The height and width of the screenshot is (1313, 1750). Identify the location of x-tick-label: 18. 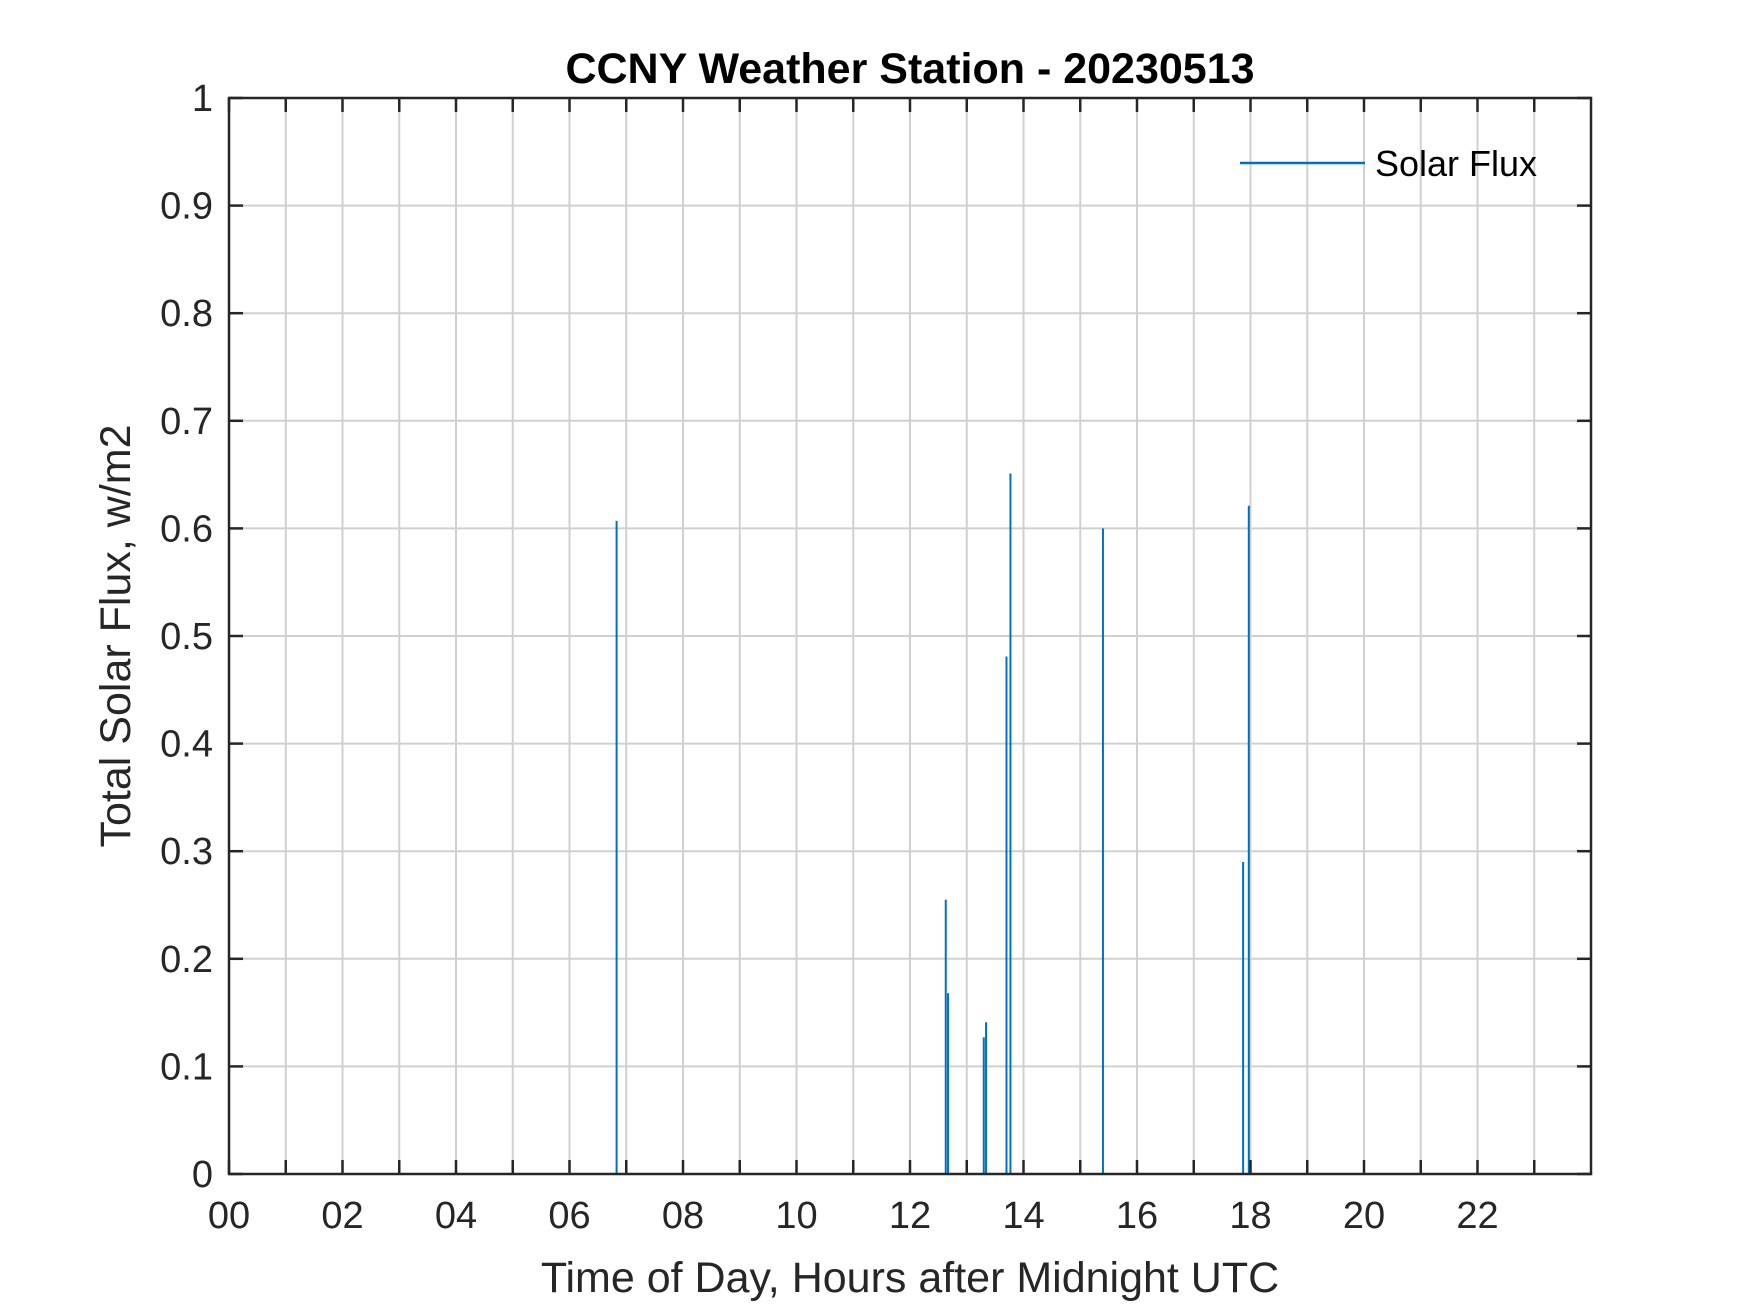
(1250, 1216).